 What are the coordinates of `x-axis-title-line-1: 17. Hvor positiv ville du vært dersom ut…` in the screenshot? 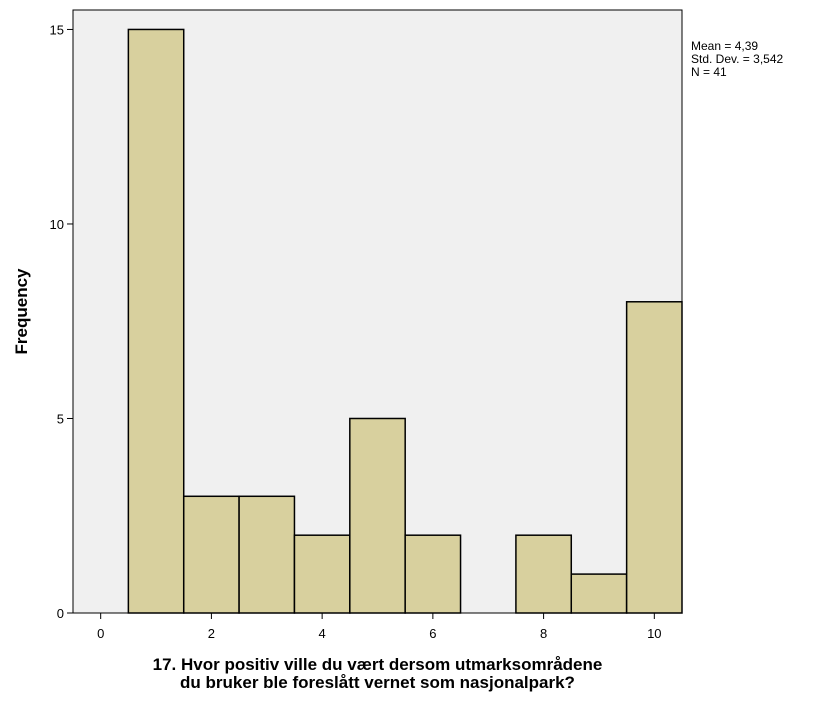 It's located at (377, 664).